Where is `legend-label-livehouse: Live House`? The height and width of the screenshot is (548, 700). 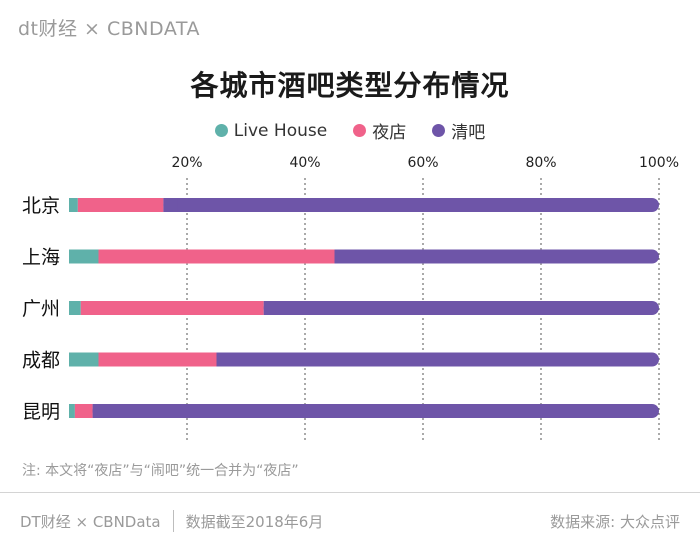
legend-label-livehouse: Live House is located at coordinates (280, 130).